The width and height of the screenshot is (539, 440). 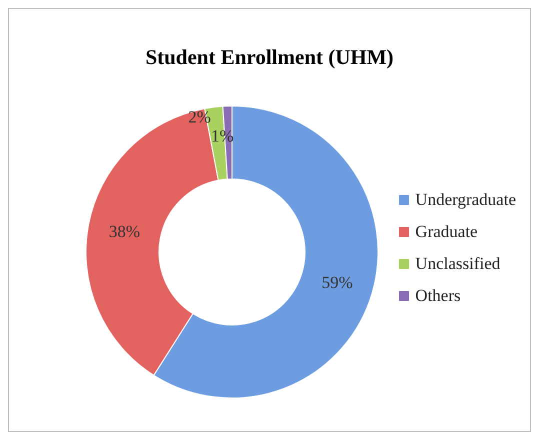 I want to click on legend-label: Unclassified, so click(x=457, y=264).